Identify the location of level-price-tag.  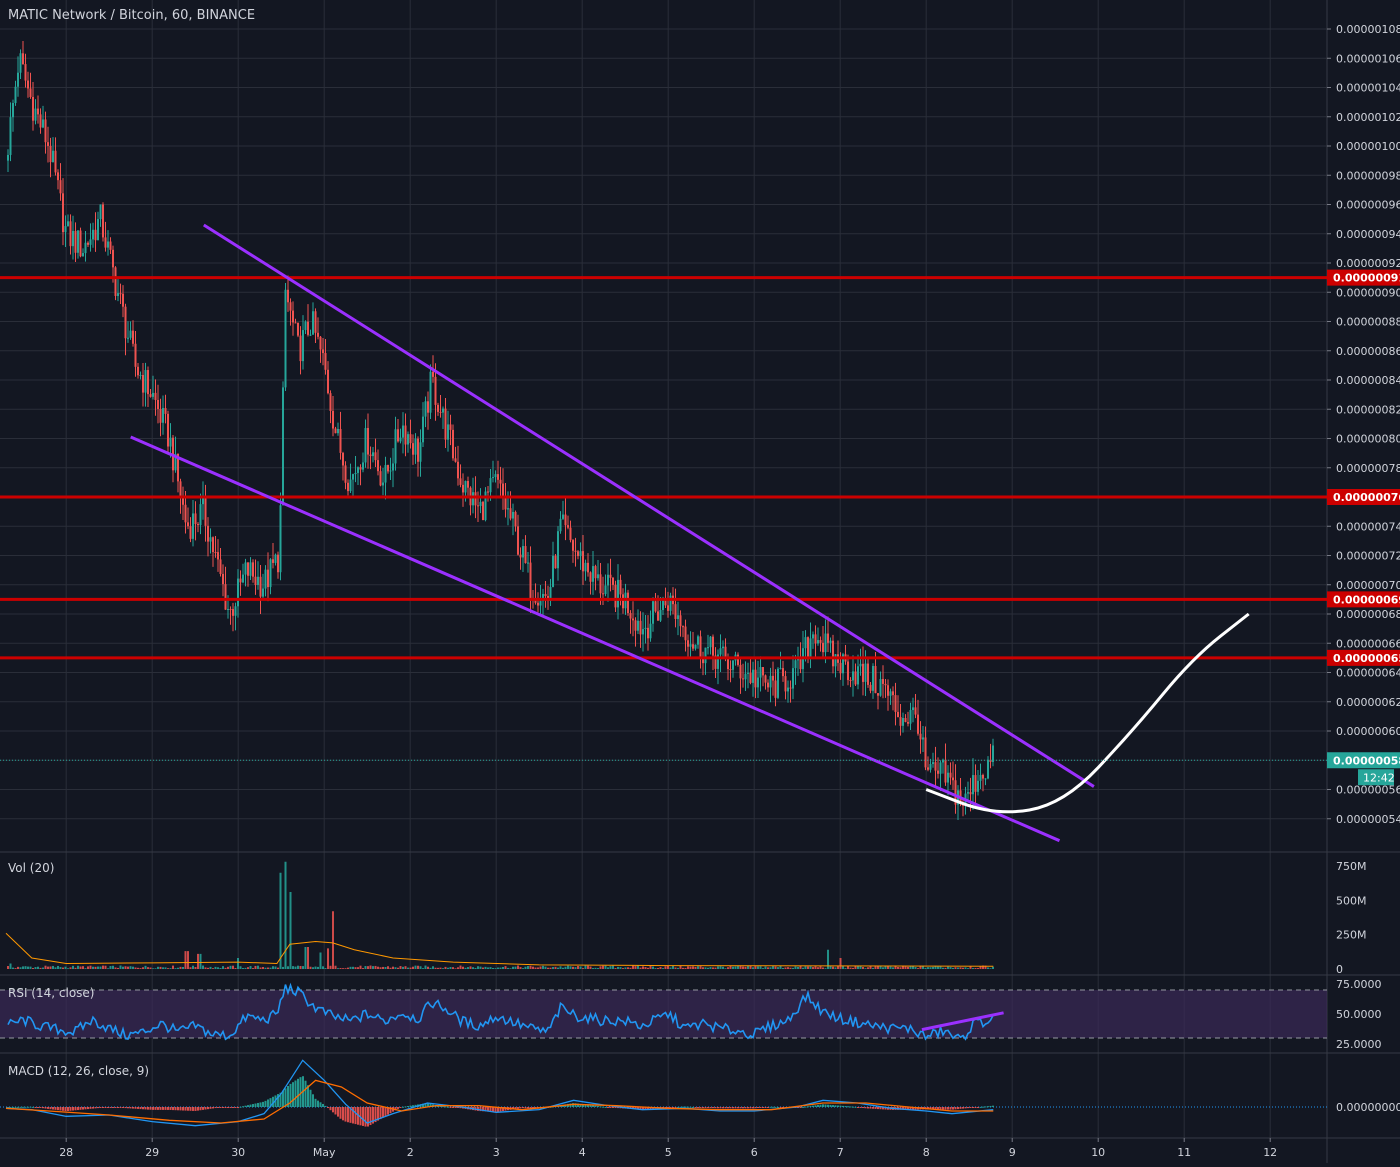
(1363, 657).